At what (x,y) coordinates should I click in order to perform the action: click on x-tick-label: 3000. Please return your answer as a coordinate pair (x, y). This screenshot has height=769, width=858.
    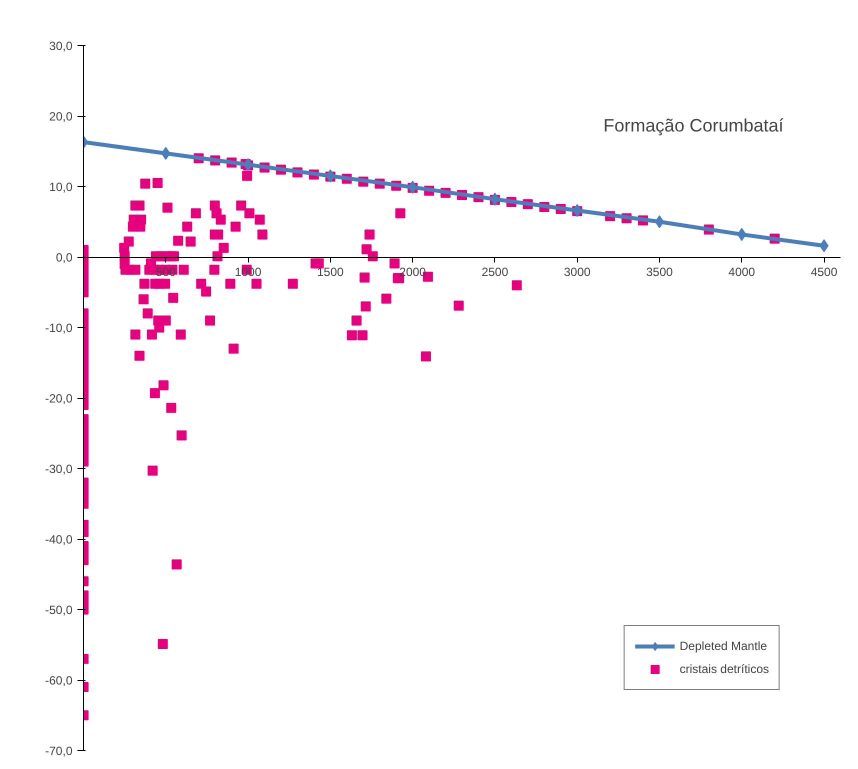
    Looking at the image, I should click on (577, 272).